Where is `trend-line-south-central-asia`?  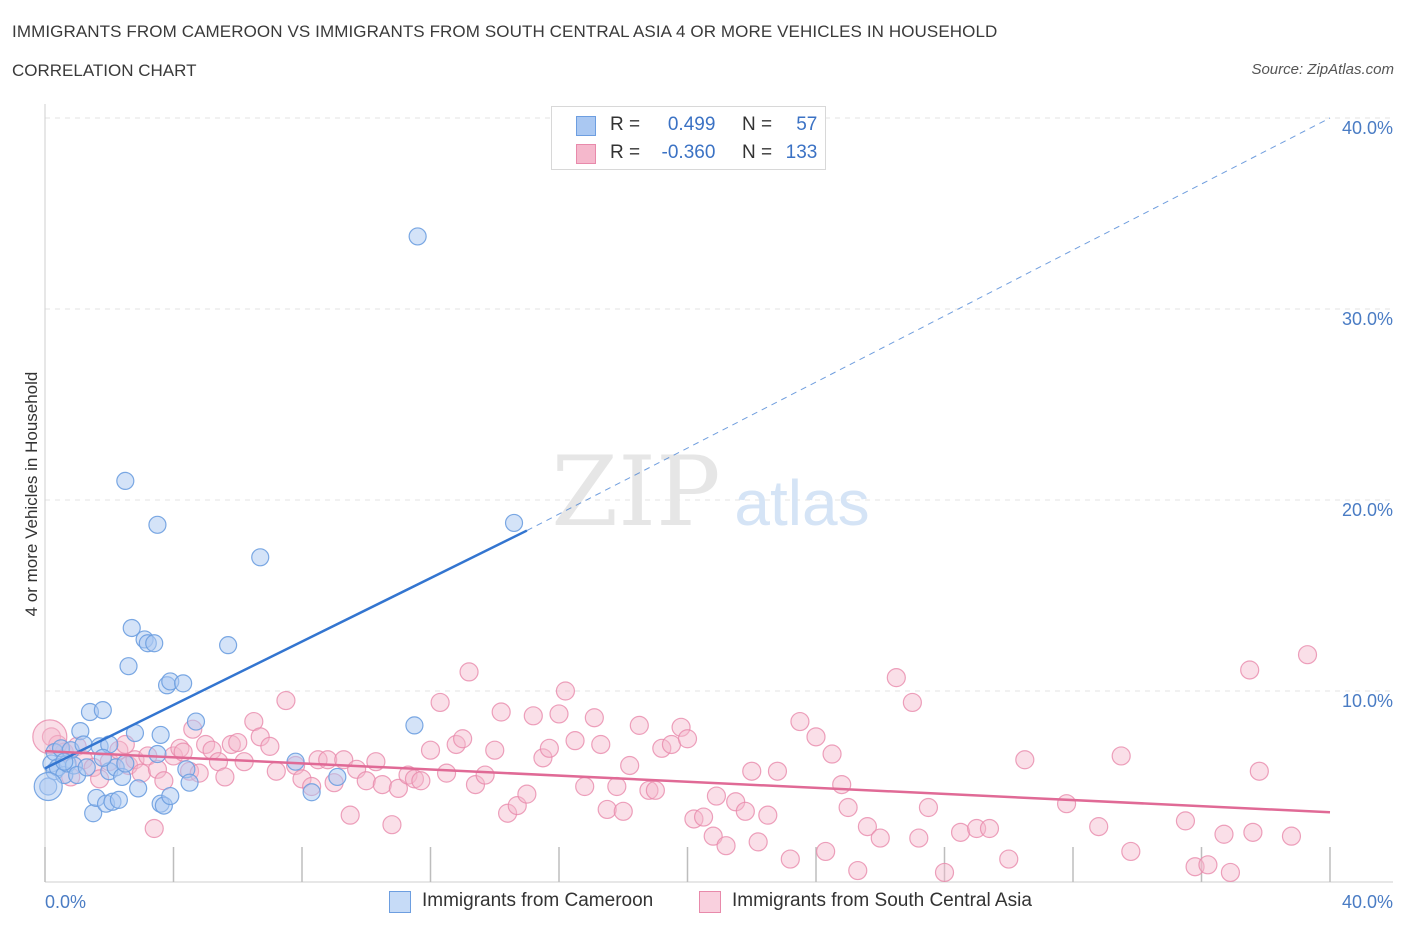
trend-line-south-central-asia is located at coordinates (687, 781).